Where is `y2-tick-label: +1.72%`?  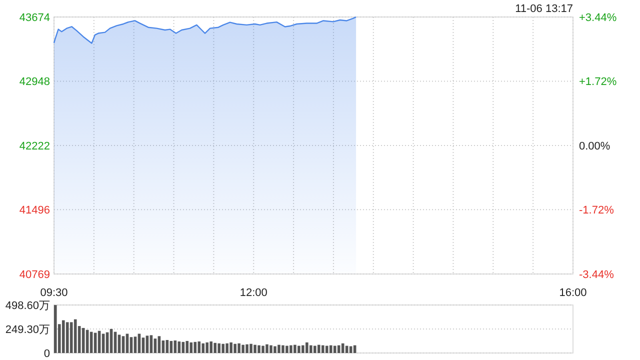 y2-tick-label: +1.72% is located at coordinates (598, 82).